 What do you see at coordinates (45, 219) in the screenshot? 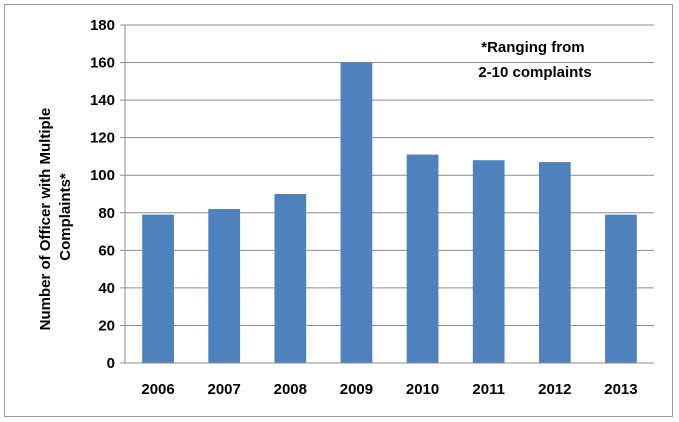
I see `y-axis-label-line-1: Number of Officer with Multiple` at bounding box center [45, 219].